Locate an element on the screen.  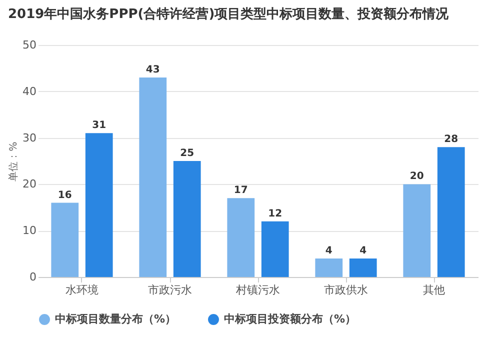
x-tick-label: 市政供水 is located at coordinates (346, 290).